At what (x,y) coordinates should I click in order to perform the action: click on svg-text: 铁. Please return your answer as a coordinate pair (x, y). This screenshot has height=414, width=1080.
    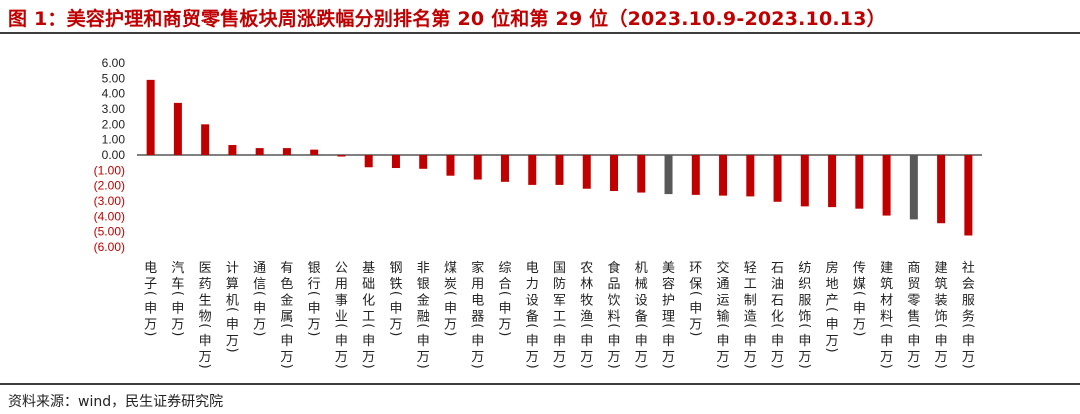
    Looking at the image, I should click on (395, 284).